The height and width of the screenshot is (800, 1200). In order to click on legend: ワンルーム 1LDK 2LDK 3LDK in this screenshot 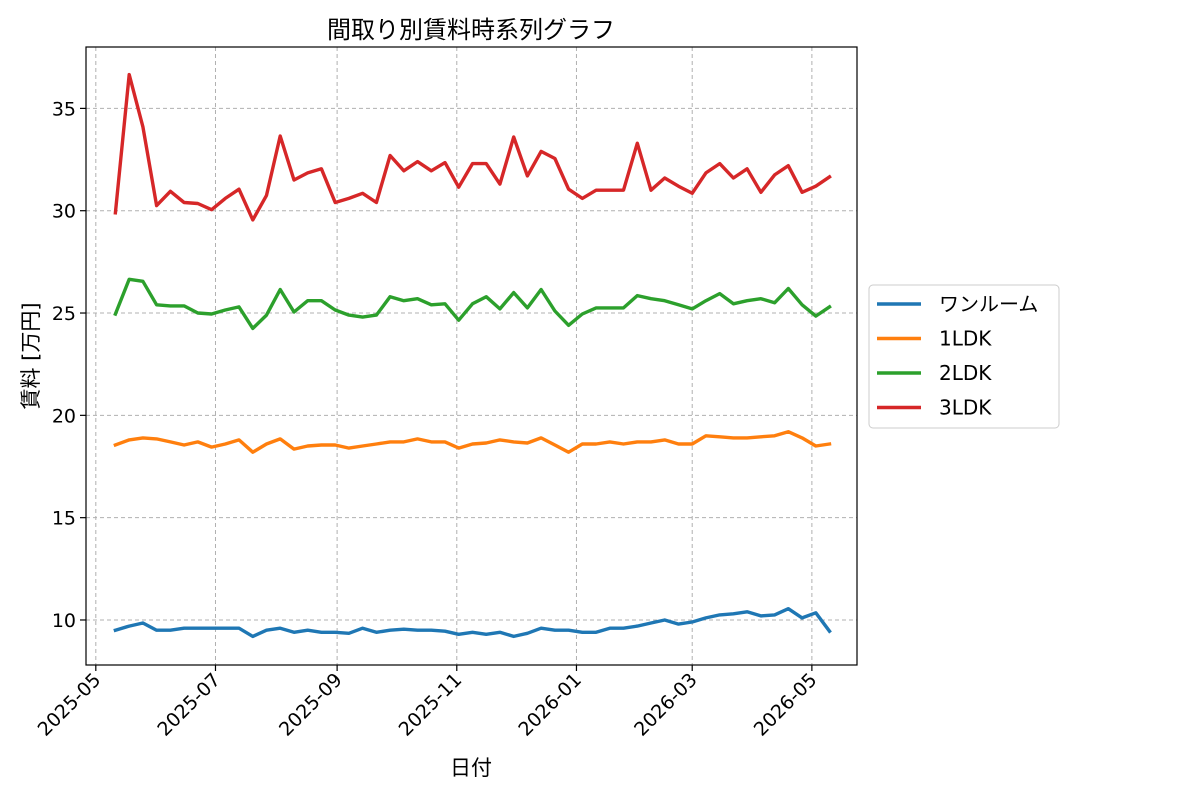, I will do `click(964, 356)`.